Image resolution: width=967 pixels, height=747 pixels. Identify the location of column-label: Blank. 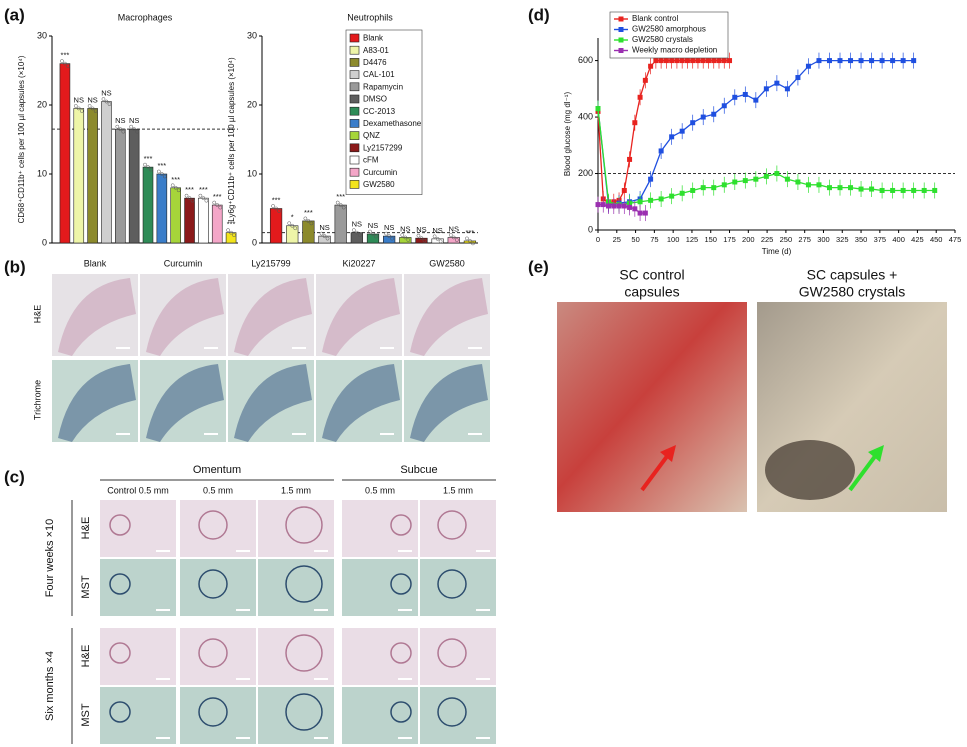
(95, 263).